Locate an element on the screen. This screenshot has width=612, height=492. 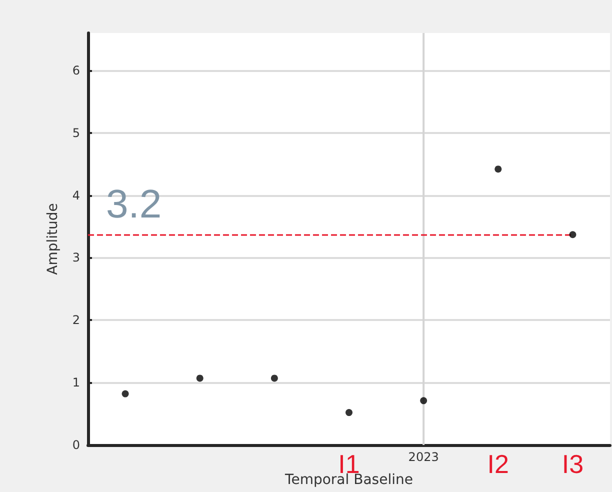
y-tick-label: 2 is located at coordinates (76, 320).